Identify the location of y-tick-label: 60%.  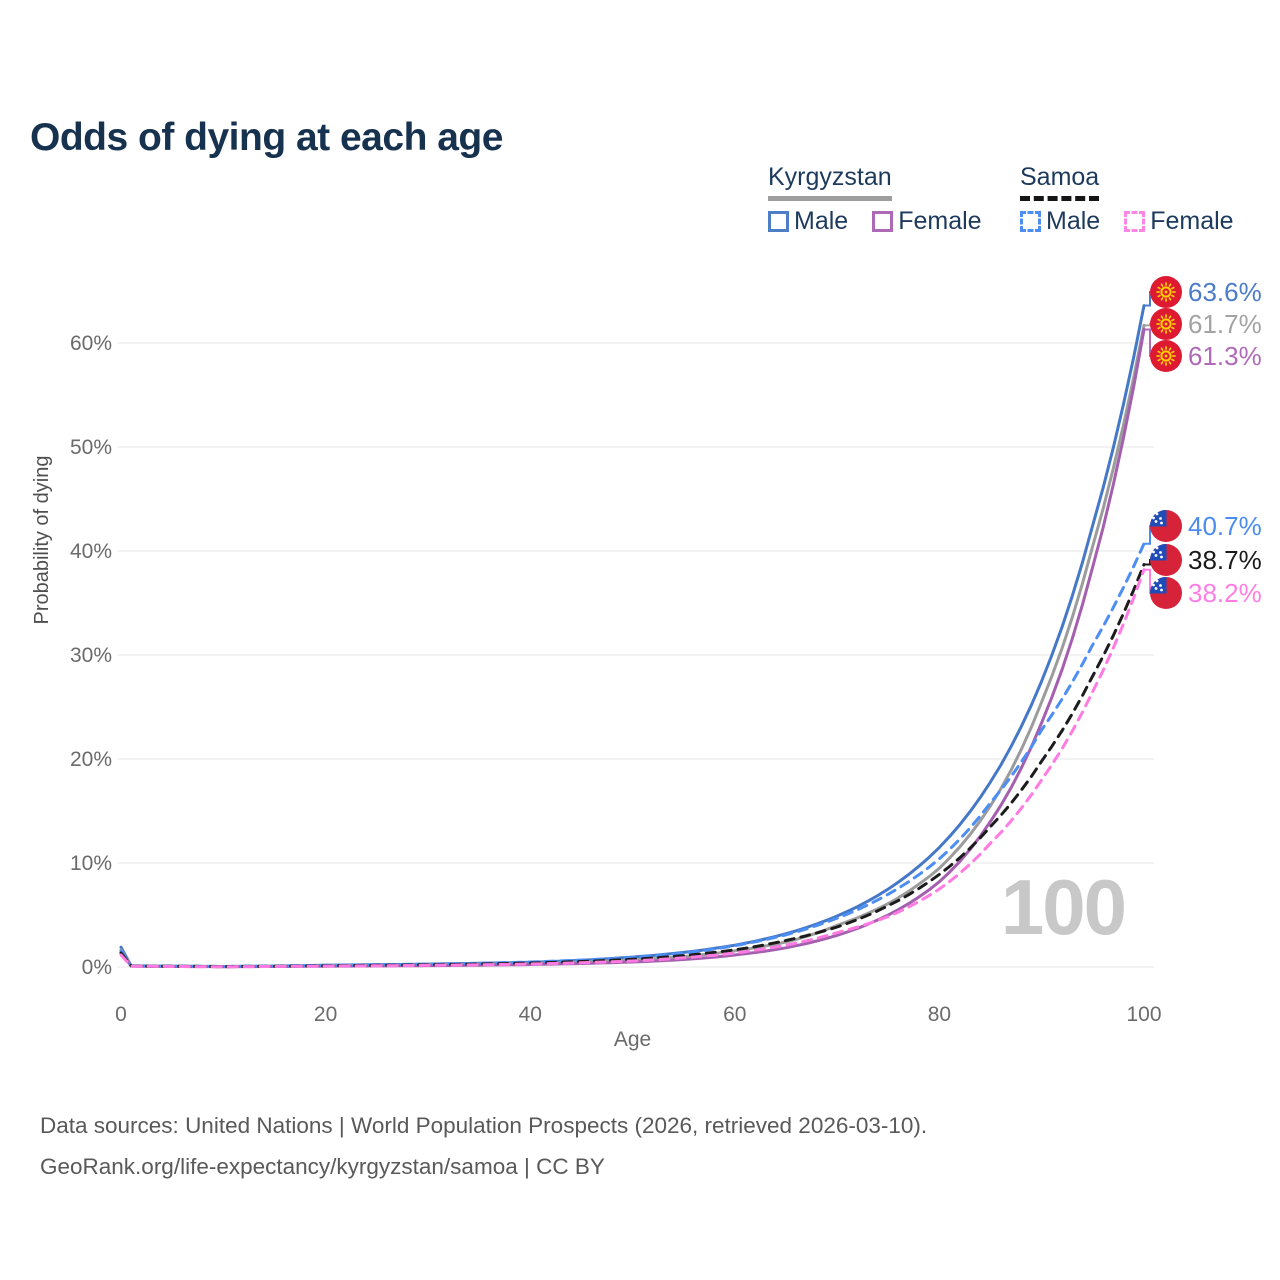
(91, 343).